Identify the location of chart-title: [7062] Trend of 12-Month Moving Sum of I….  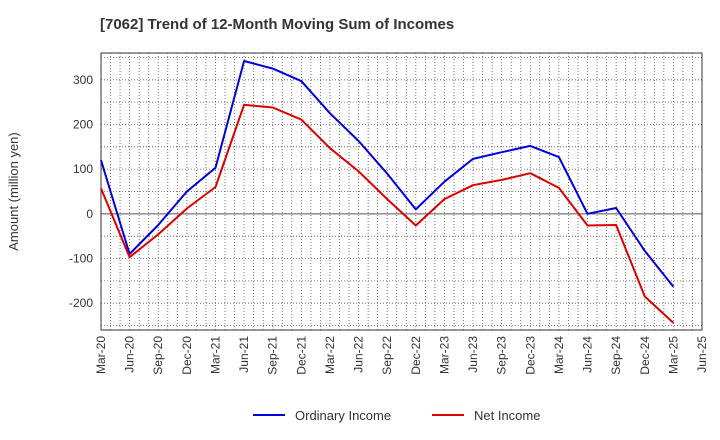
(277, 24).